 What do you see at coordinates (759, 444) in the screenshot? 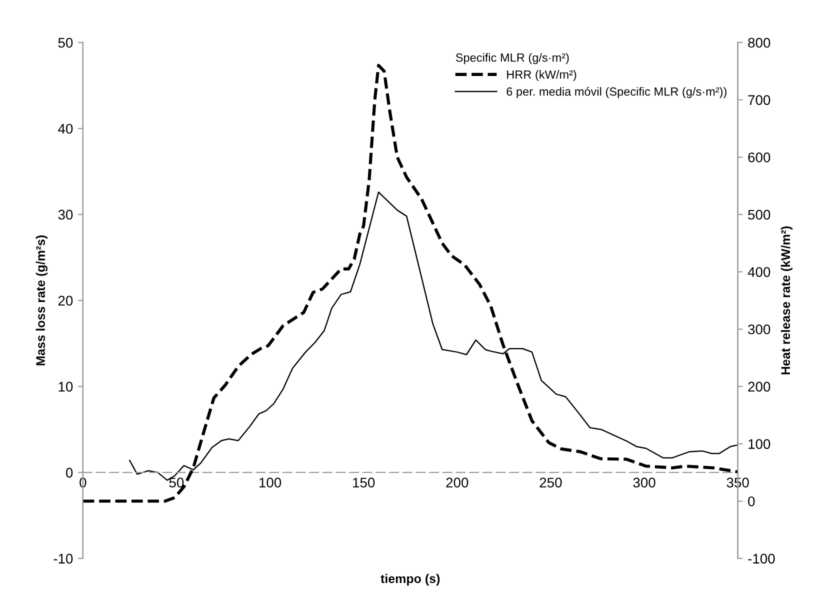
I see `y2-tick-label: 100` at bounding box center [759, 444].